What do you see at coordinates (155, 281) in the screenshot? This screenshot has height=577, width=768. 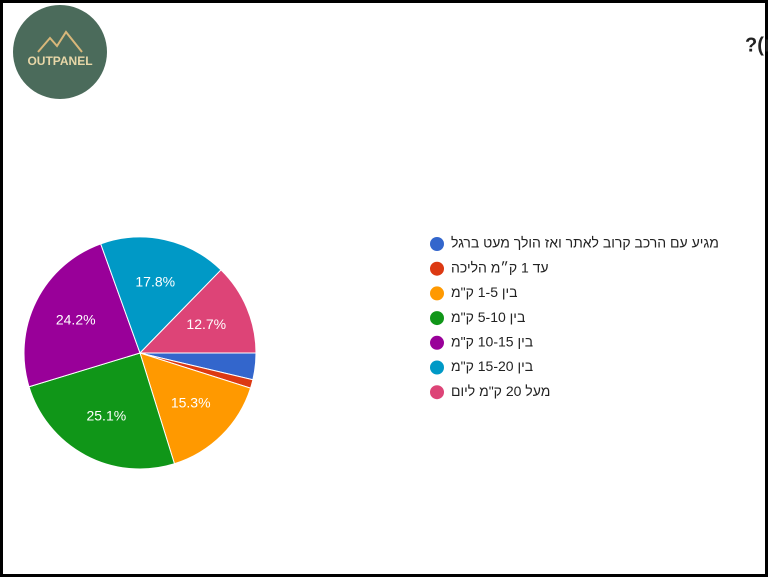 I see `slice-label: 17.8%` at bounding box center [155, 281].